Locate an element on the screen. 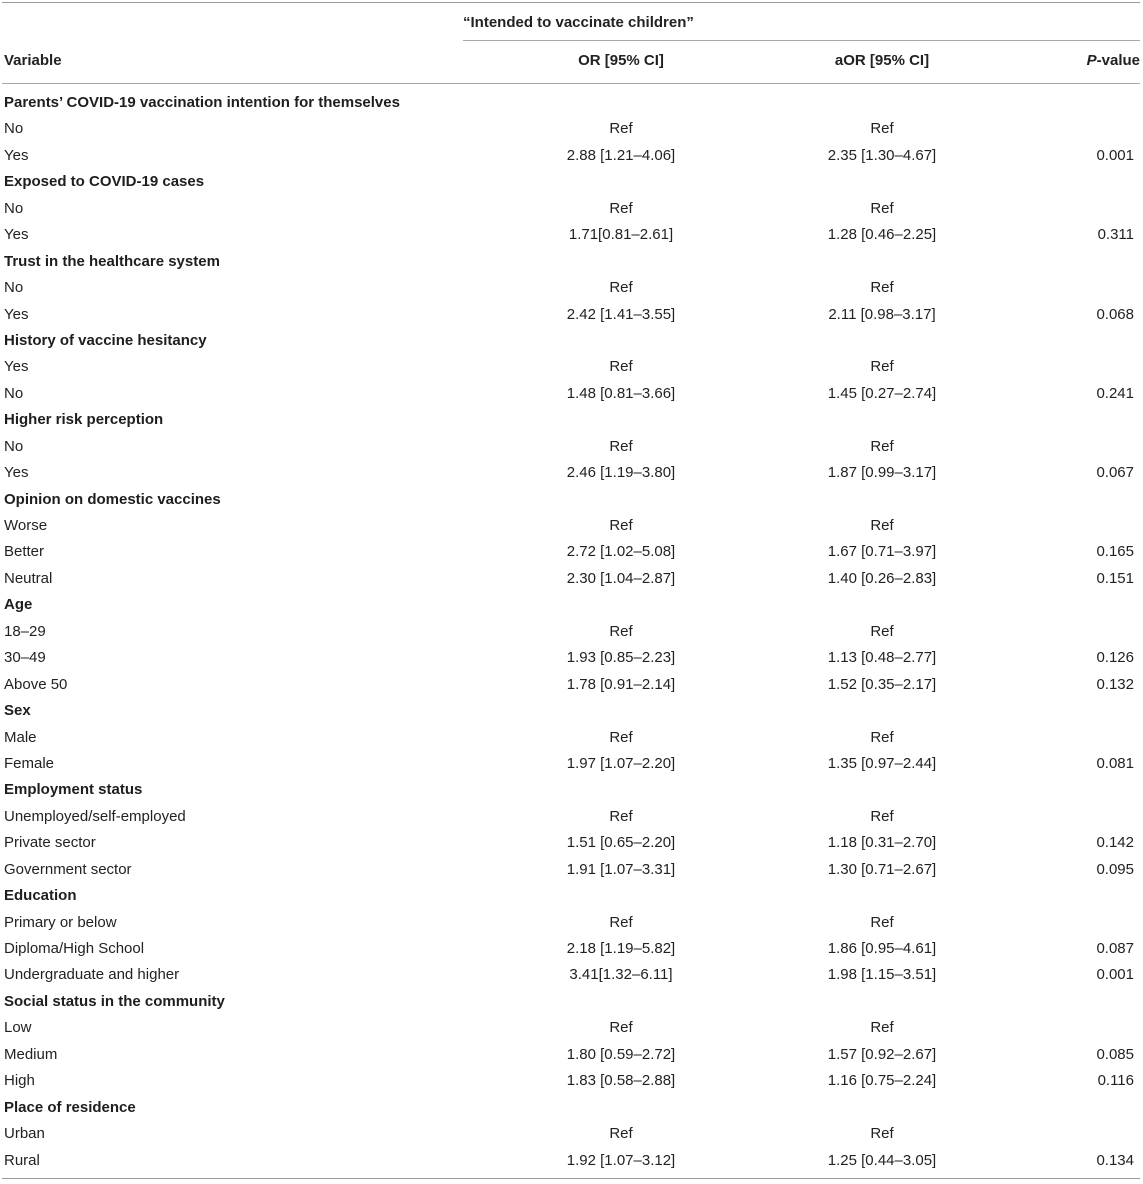  or-cell: 1.83 [0.58–2.88] is located at coordinates (621, 1081).